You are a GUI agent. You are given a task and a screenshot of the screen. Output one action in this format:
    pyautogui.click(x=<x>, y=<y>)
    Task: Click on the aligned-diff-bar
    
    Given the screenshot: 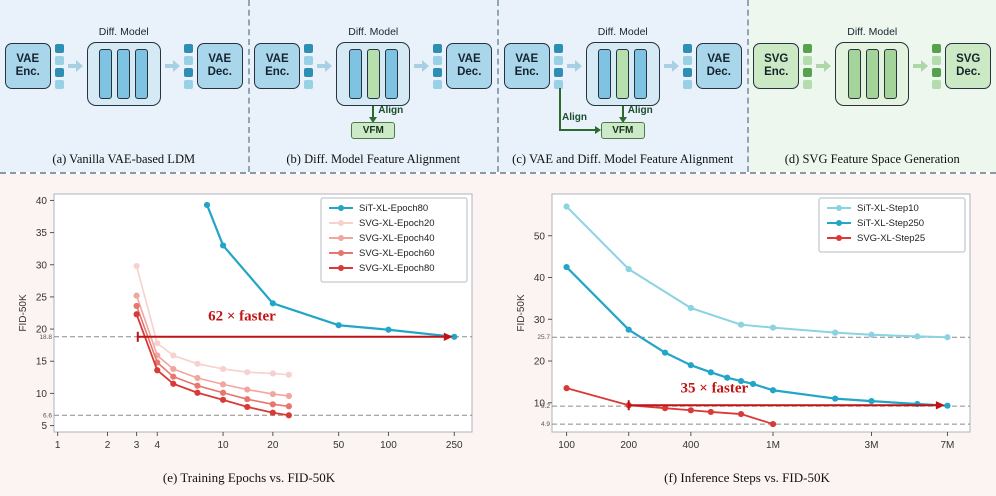 What is the action you would take?
    pyautogui.click(x=373, y=74)
    